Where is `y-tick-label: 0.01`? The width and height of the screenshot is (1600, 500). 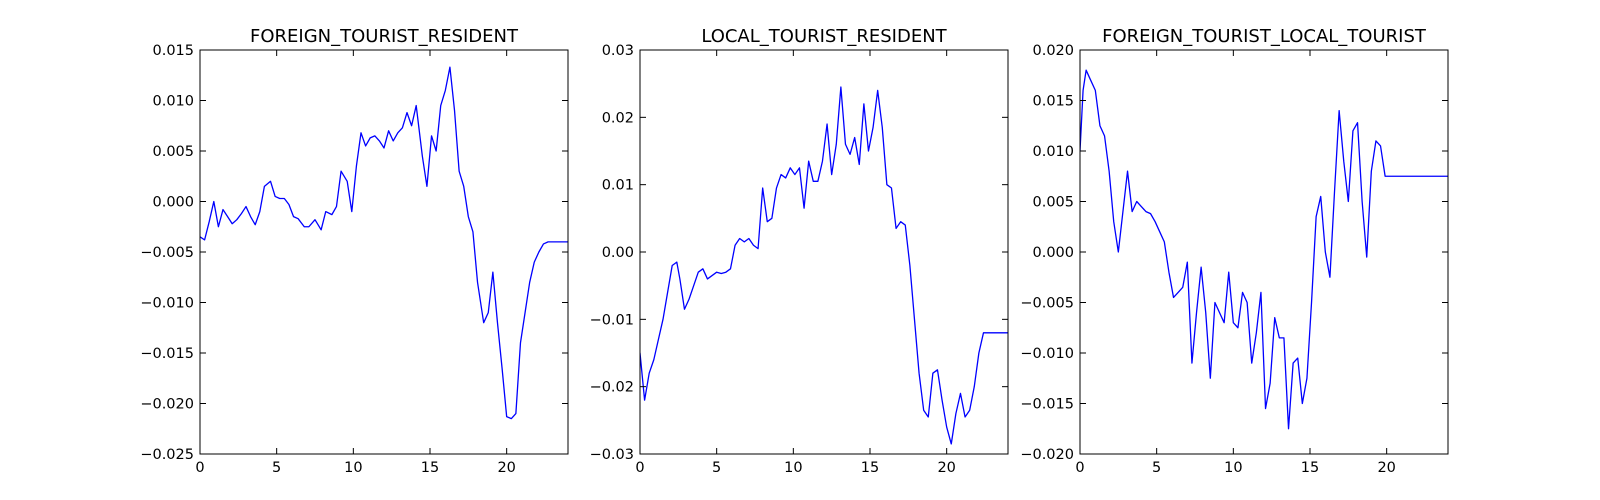
y-tick-label: 0.01 is located at coordinates (618, 186).